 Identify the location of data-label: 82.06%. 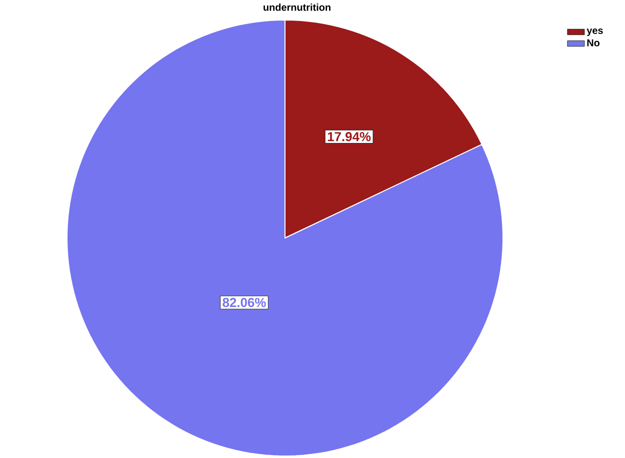
(244, 303).